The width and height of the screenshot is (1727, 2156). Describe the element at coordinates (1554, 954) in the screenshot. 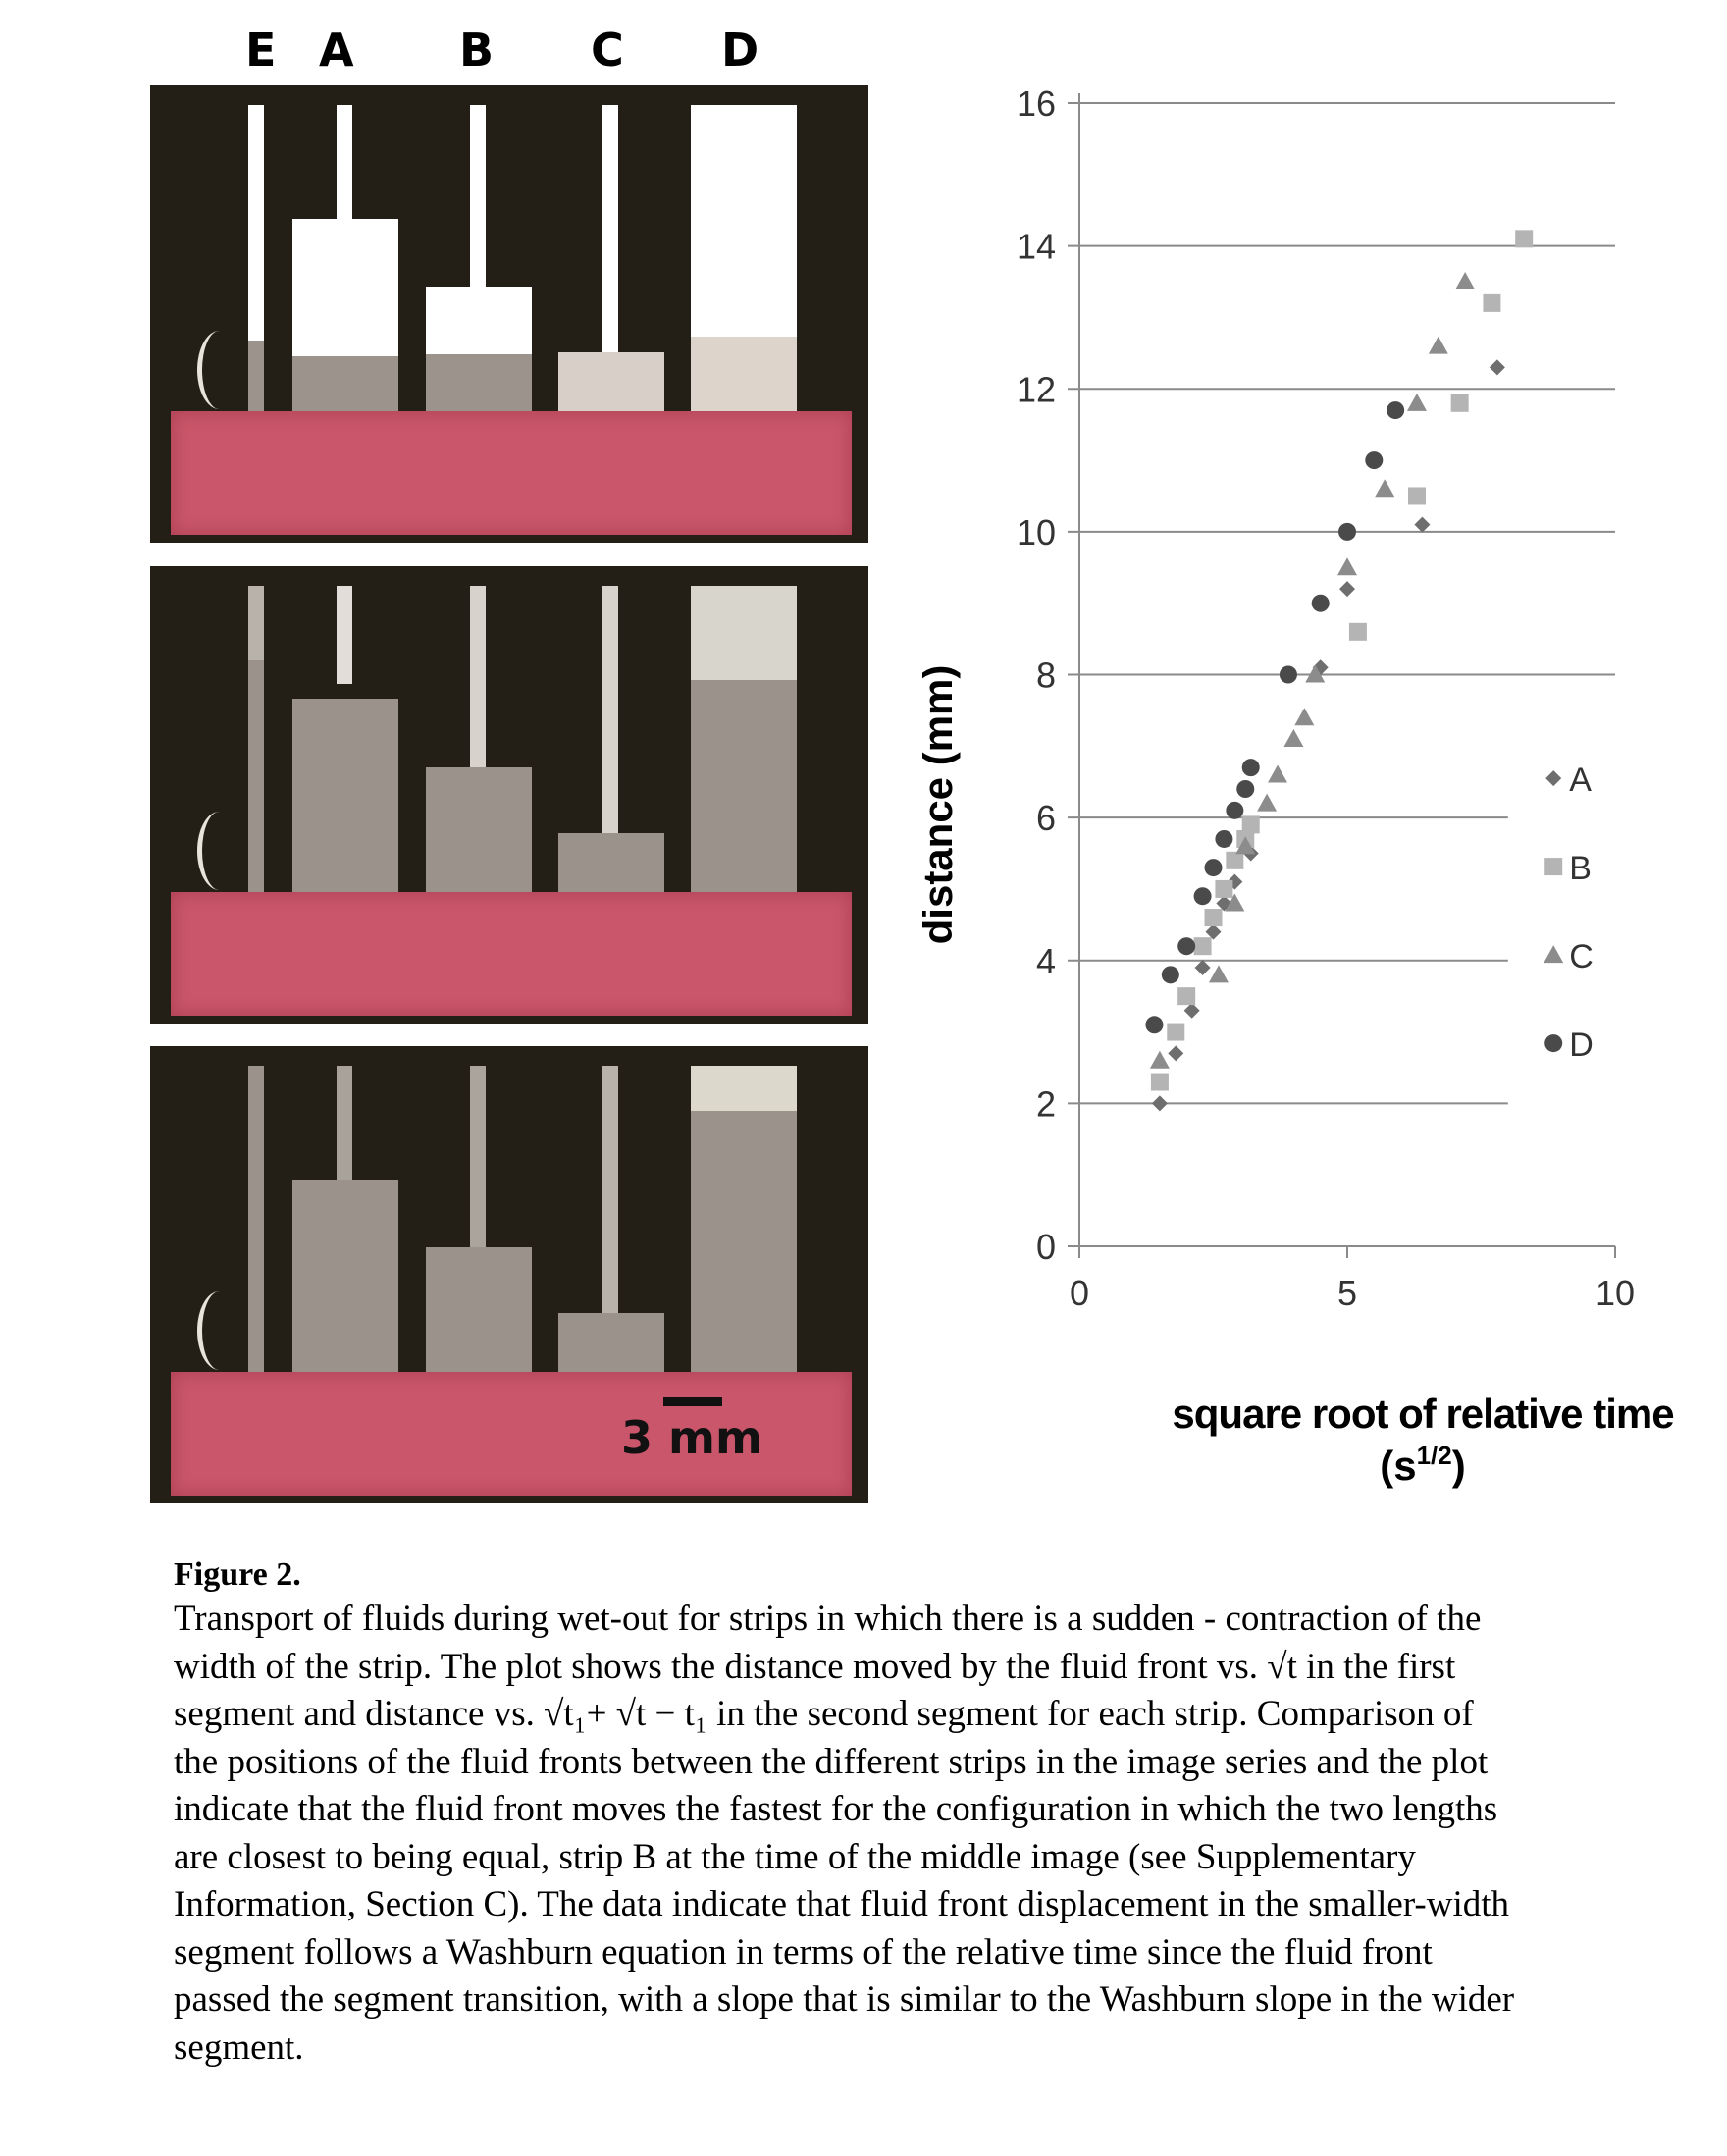

I see `legend-marker-c` at that location.